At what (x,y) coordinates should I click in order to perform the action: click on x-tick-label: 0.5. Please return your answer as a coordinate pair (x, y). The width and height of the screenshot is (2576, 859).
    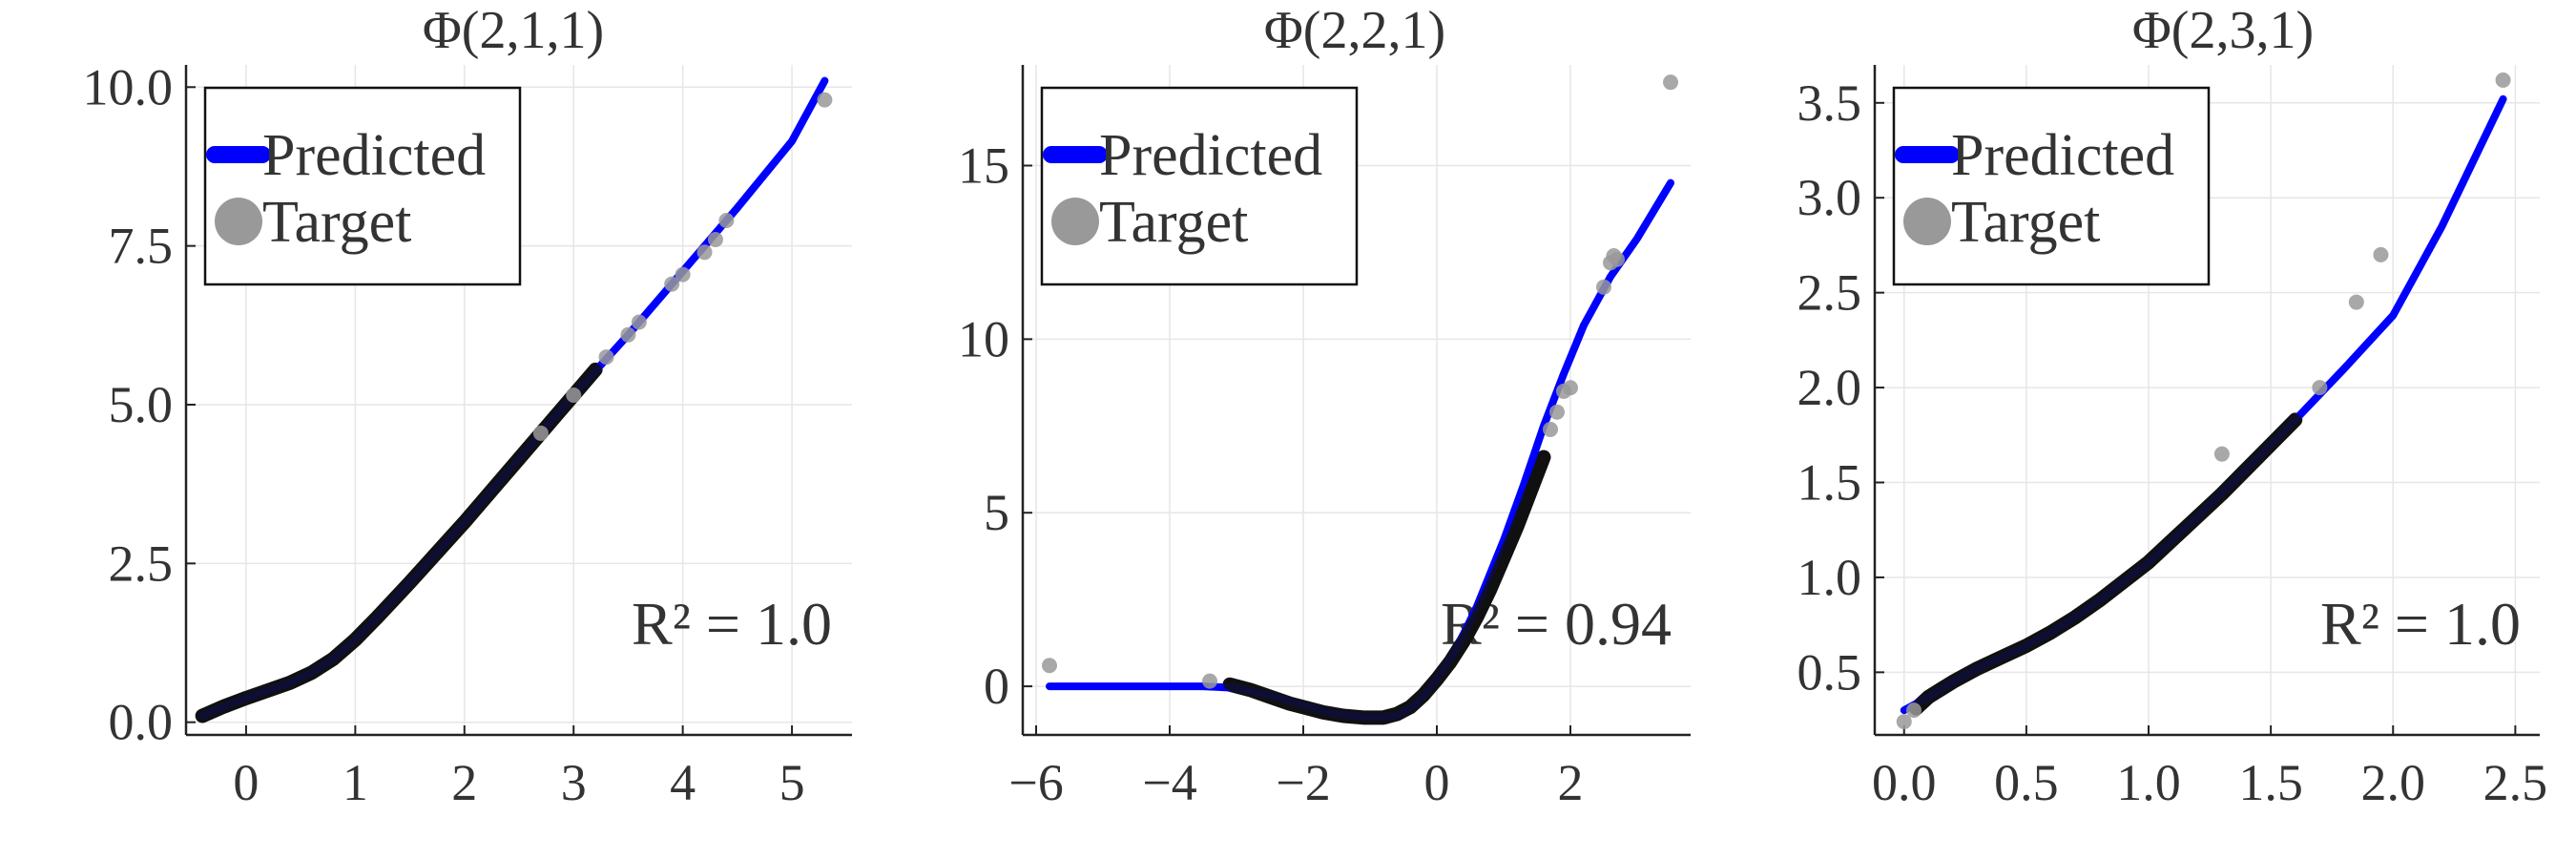
    Looking at the image, I should click on (2026, 782).